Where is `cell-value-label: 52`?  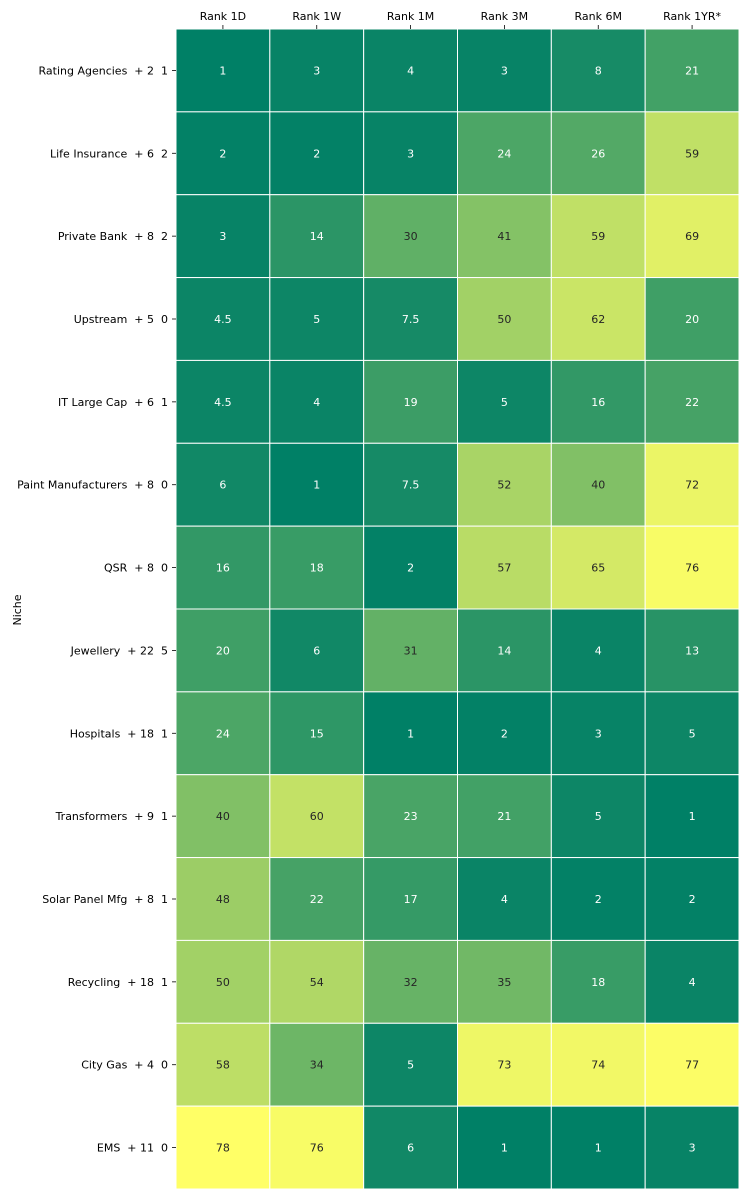
cell-value-label: 52 is located at coordinates (504, 485).